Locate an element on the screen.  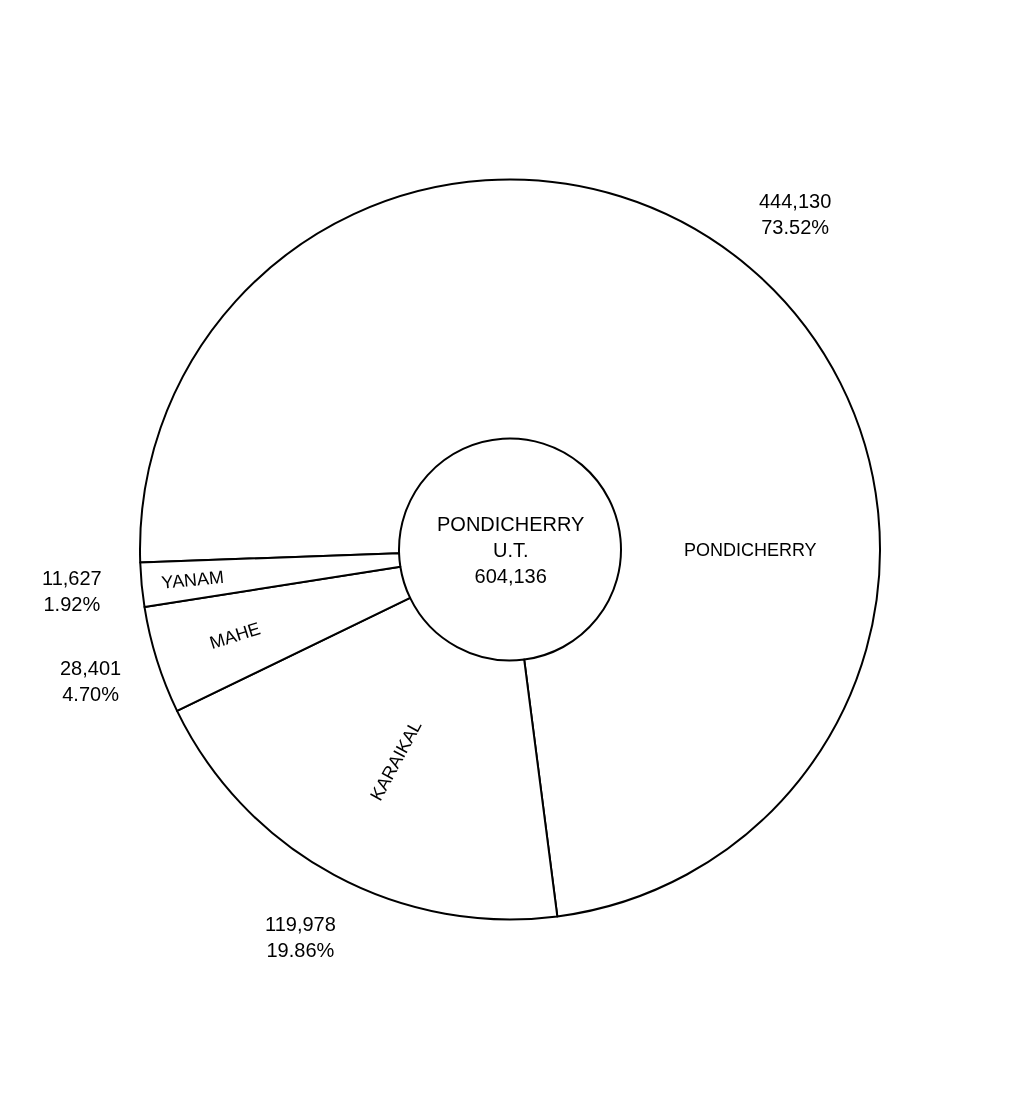
slice-label: YANAM is located at coordinates (192, 579).